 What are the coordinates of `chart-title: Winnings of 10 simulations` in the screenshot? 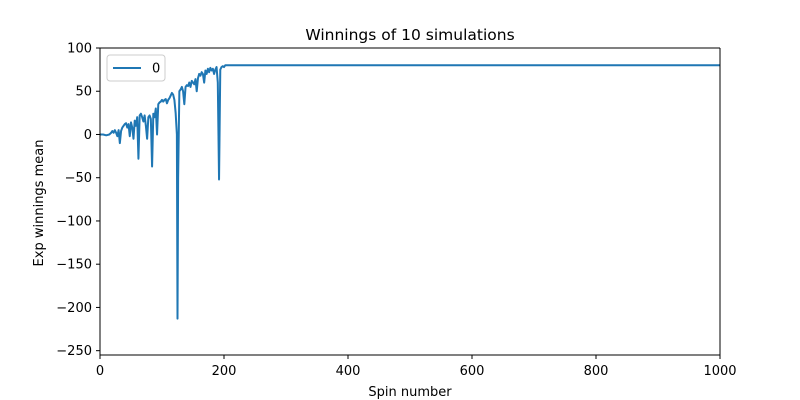 It's located at (409, 35).